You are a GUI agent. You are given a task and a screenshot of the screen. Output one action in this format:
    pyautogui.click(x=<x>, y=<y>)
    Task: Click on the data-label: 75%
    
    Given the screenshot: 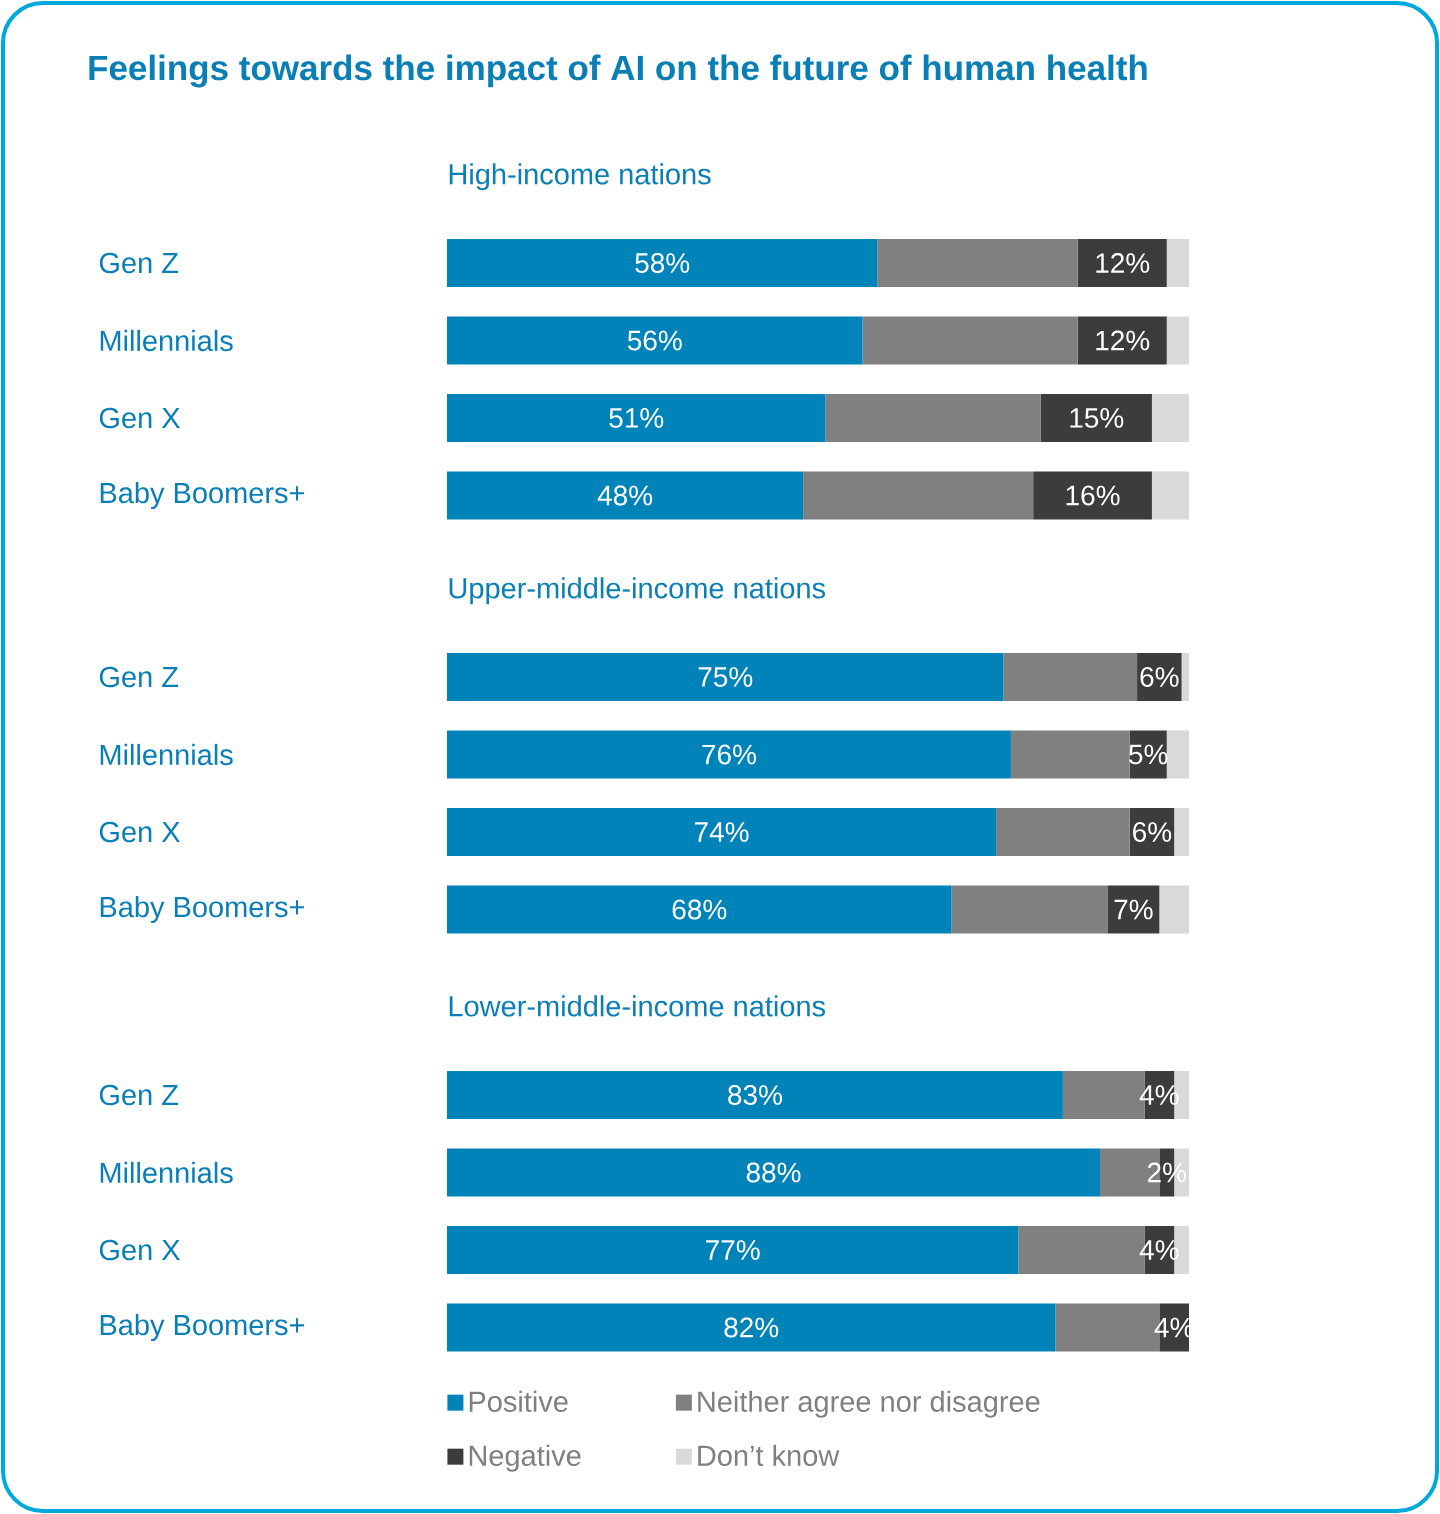 What is the action you would take?
    pyautogui.click(x=725, y=677)
    